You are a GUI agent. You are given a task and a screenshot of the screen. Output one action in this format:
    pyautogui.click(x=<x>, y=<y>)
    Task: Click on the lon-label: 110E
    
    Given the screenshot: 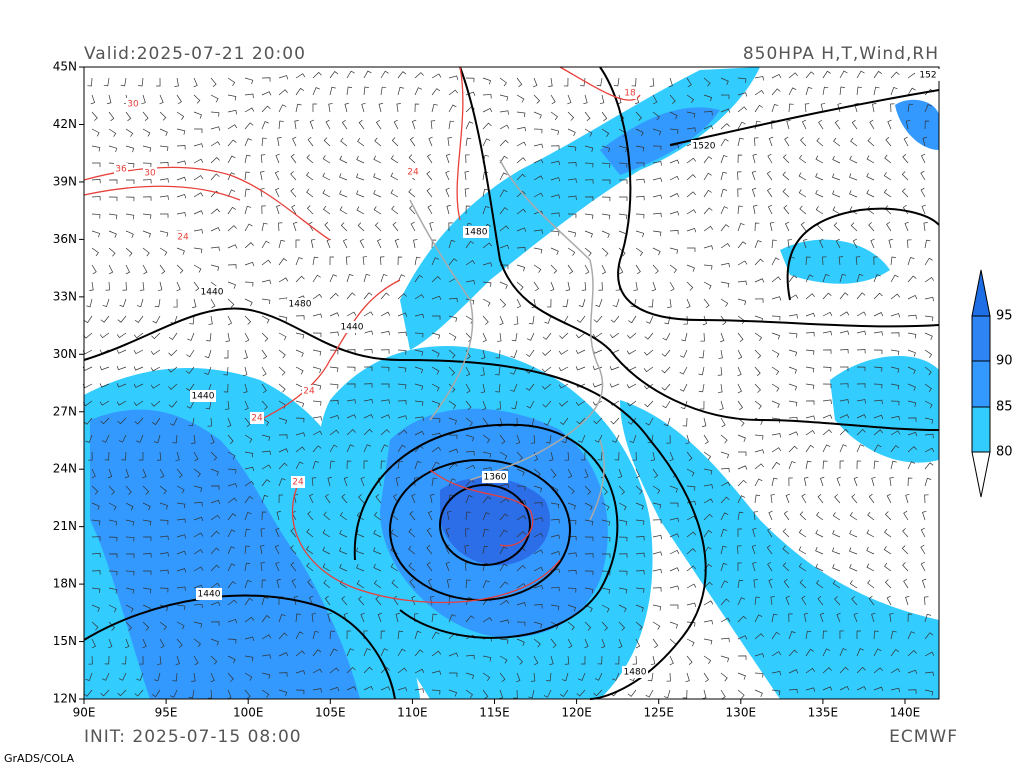 What is the action you would take?
    pyautogui.click(x=412, y=713)
    